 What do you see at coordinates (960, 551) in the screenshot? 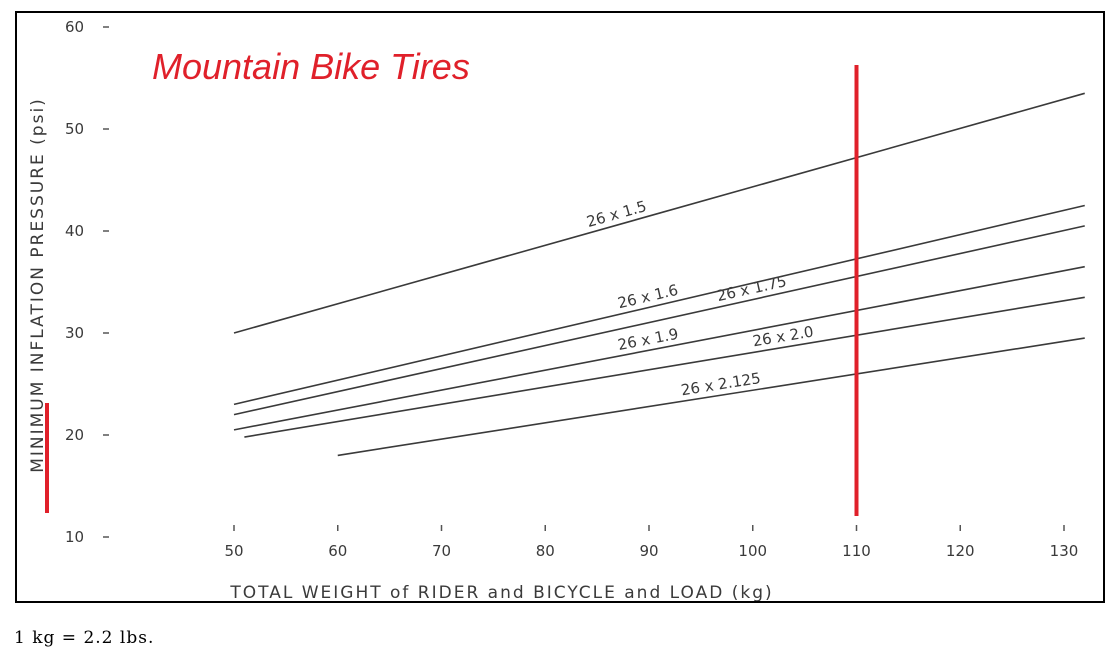
I see `x-tick-label: 120` at bounding box center [960, 551].